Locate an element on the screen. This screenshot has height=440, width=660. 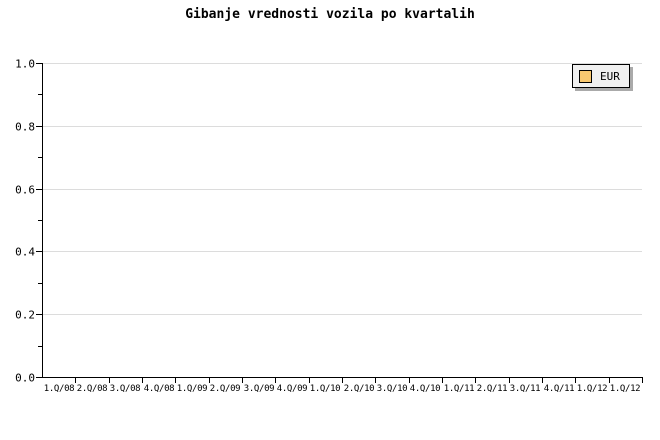
x-tick-label-6: 3.Q/09 is located at coordinates (259, 389).